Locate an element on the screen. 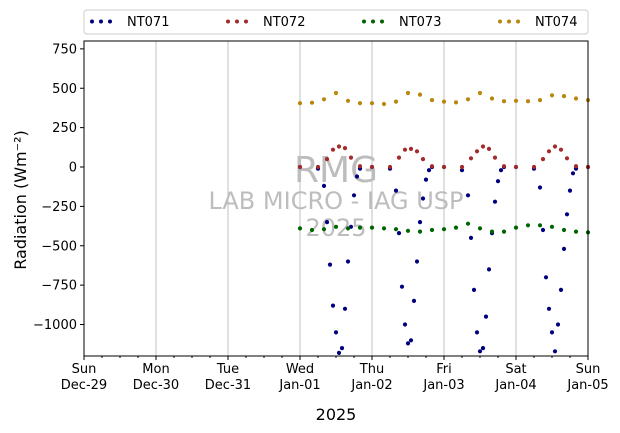  x-tick-label: Dec-29 is located at coordinates (84, 385).